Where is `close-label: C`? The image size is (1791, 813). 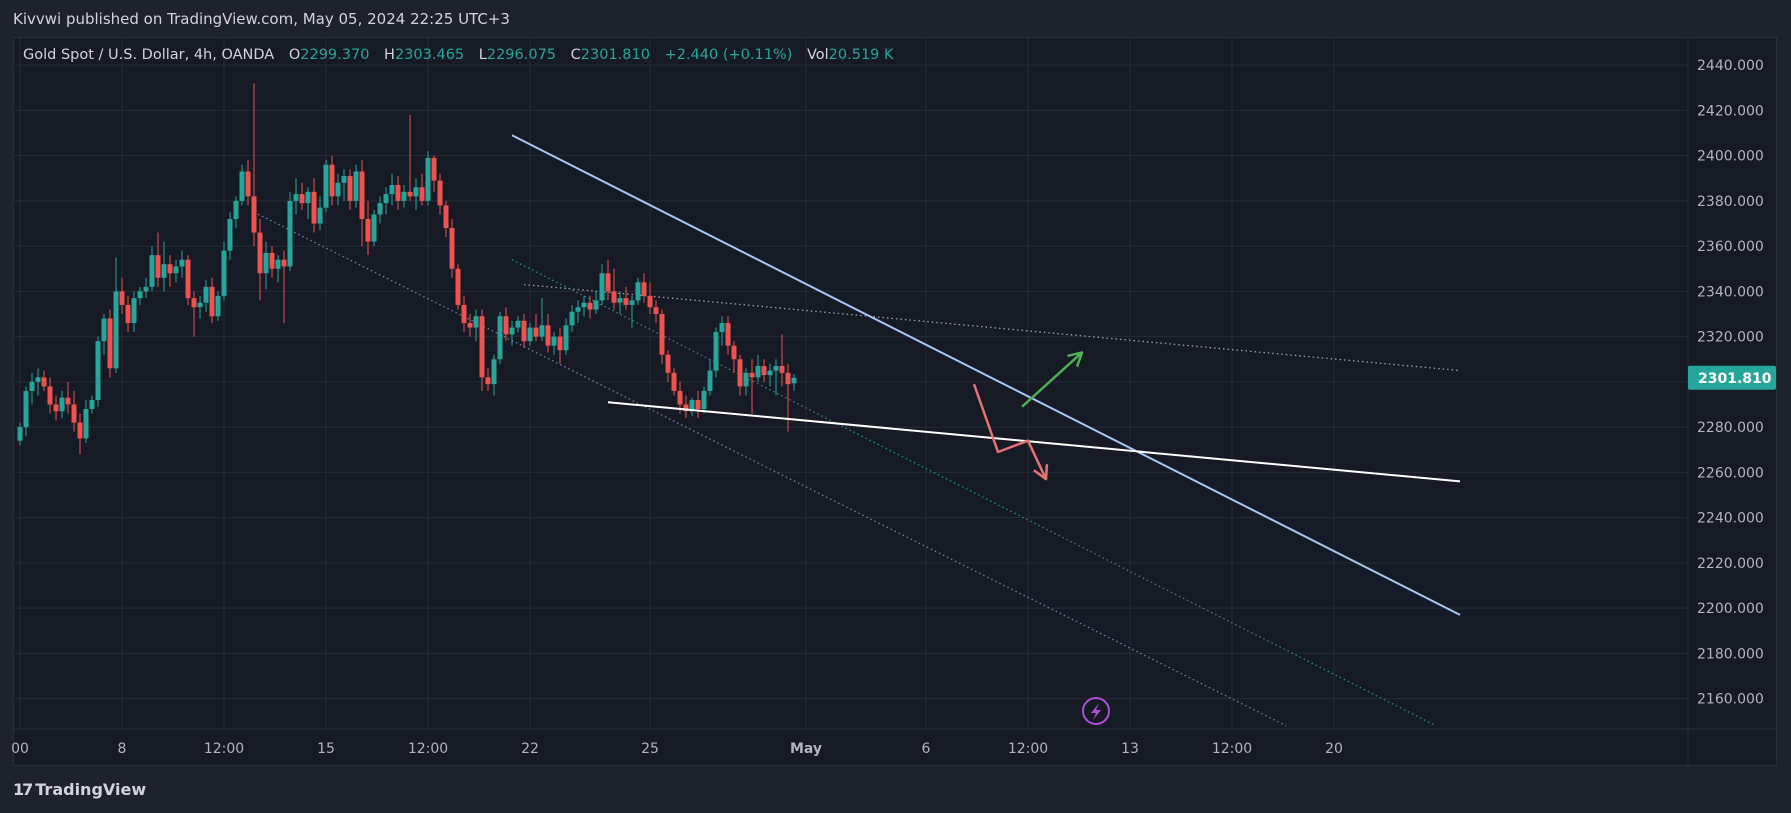
close-label: C is located at coordinates (575, 55).